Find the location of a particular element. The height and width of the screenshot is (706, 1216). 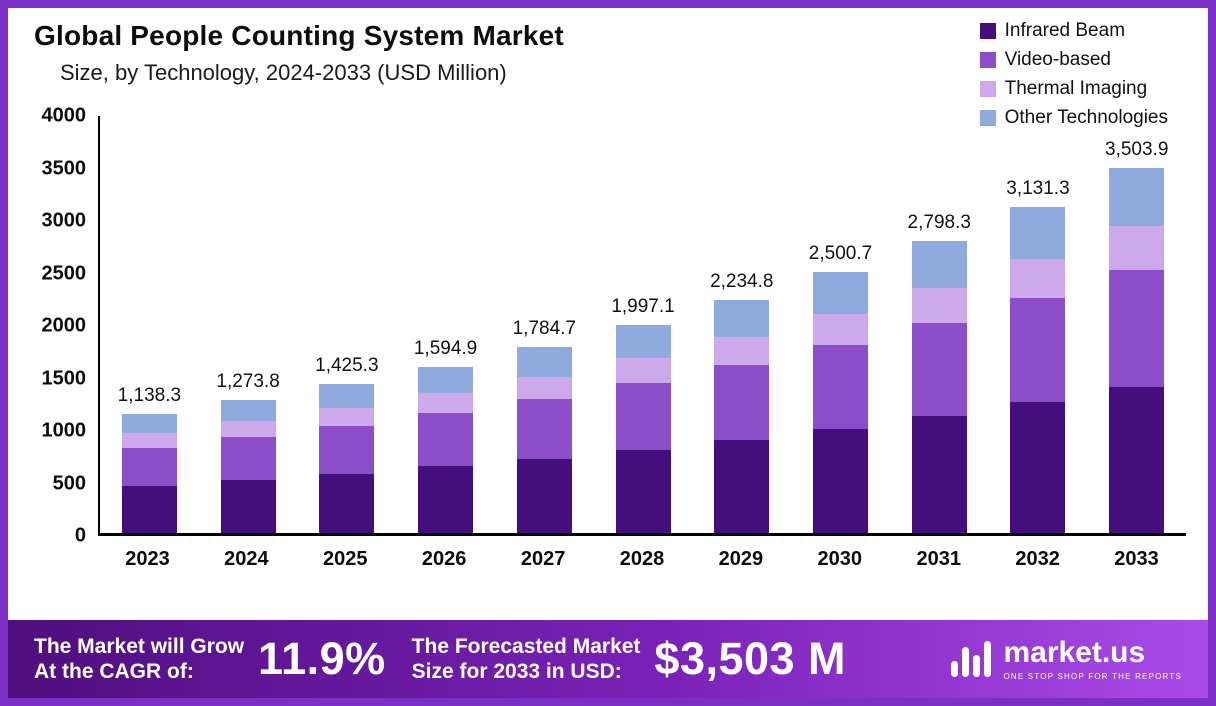

bar-group: 3,503.9 is located at coordinates (1136, 324).